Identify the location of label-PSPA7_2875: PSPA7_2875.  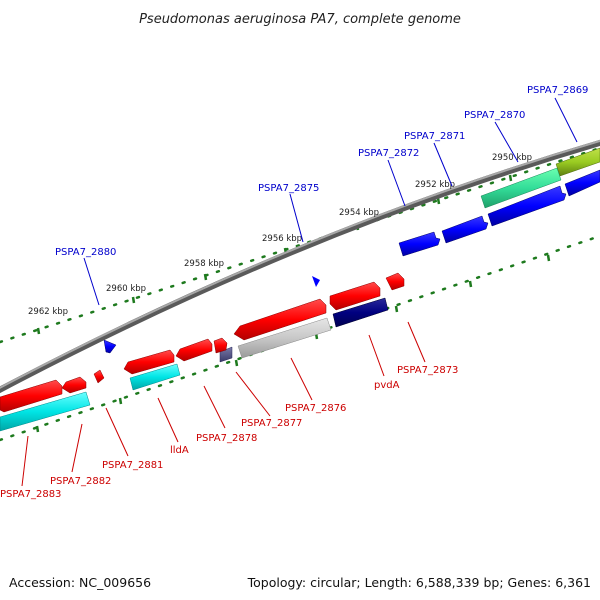
(288, 188).